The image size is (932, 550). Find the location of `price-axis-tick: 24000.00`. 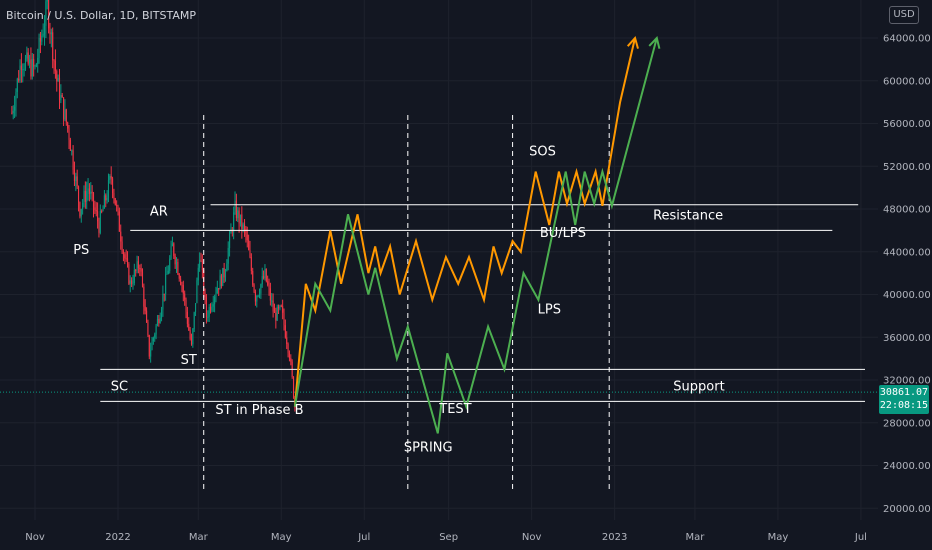

price-axis-tick: 24000.00 is located at coordinates (907, 466).